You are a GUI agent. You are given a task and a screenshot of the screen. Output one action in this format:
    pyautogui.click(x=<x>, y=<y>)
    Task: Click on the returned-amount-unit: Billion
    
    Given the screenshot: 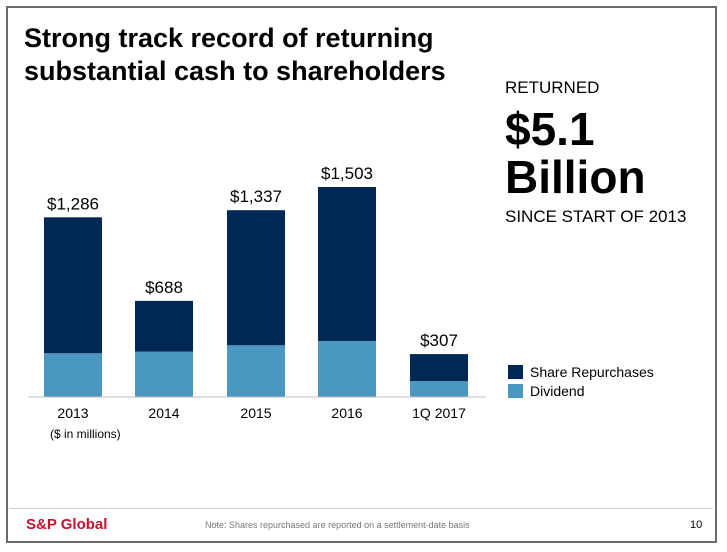 What is the action you would take?
    pyautogui.click(x=575, y=177)
    